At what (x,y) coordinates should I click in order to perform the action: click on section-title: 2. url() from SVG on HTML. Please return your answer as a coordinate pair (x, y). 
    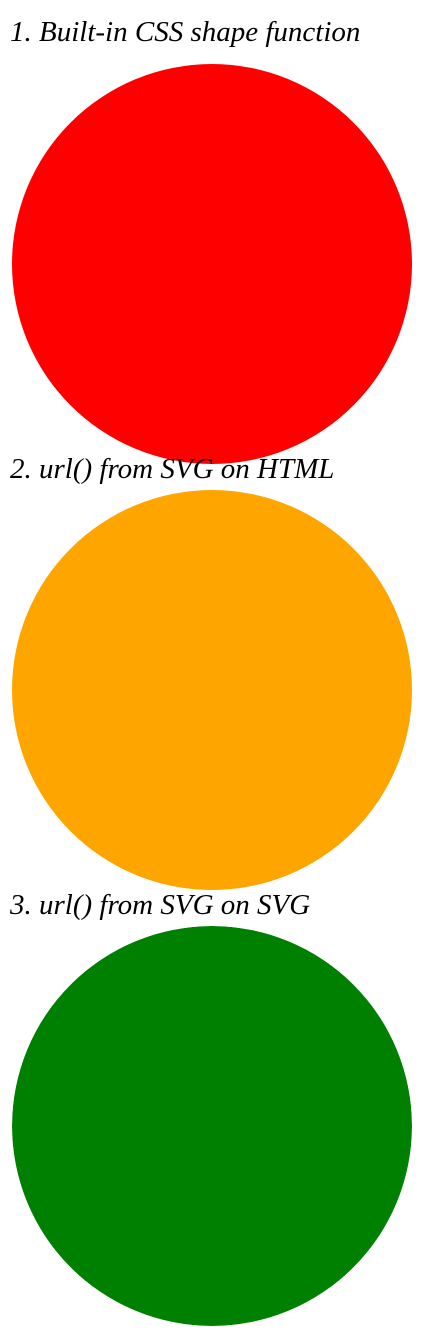
    Looking at the image, I should click on (172, 469).